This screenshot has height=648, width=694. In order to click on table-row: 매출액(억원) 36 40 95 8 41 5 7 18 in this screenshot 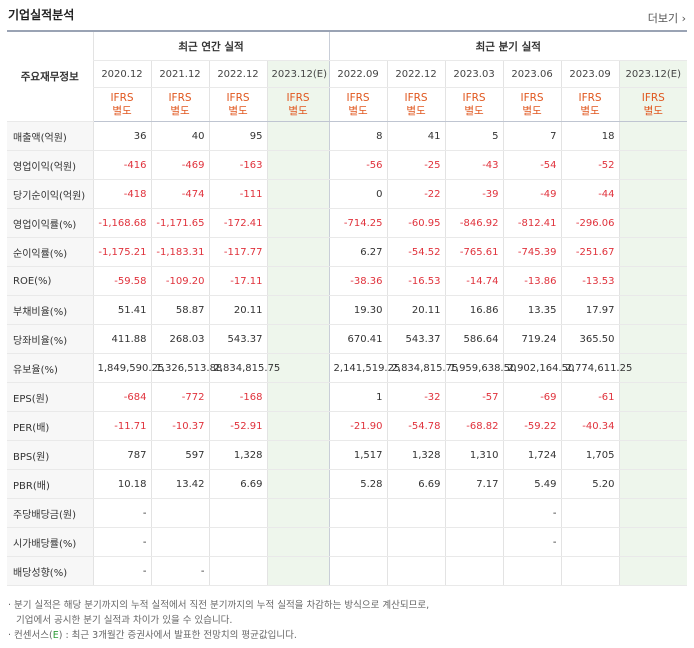, I will do `click(347, 136)`.